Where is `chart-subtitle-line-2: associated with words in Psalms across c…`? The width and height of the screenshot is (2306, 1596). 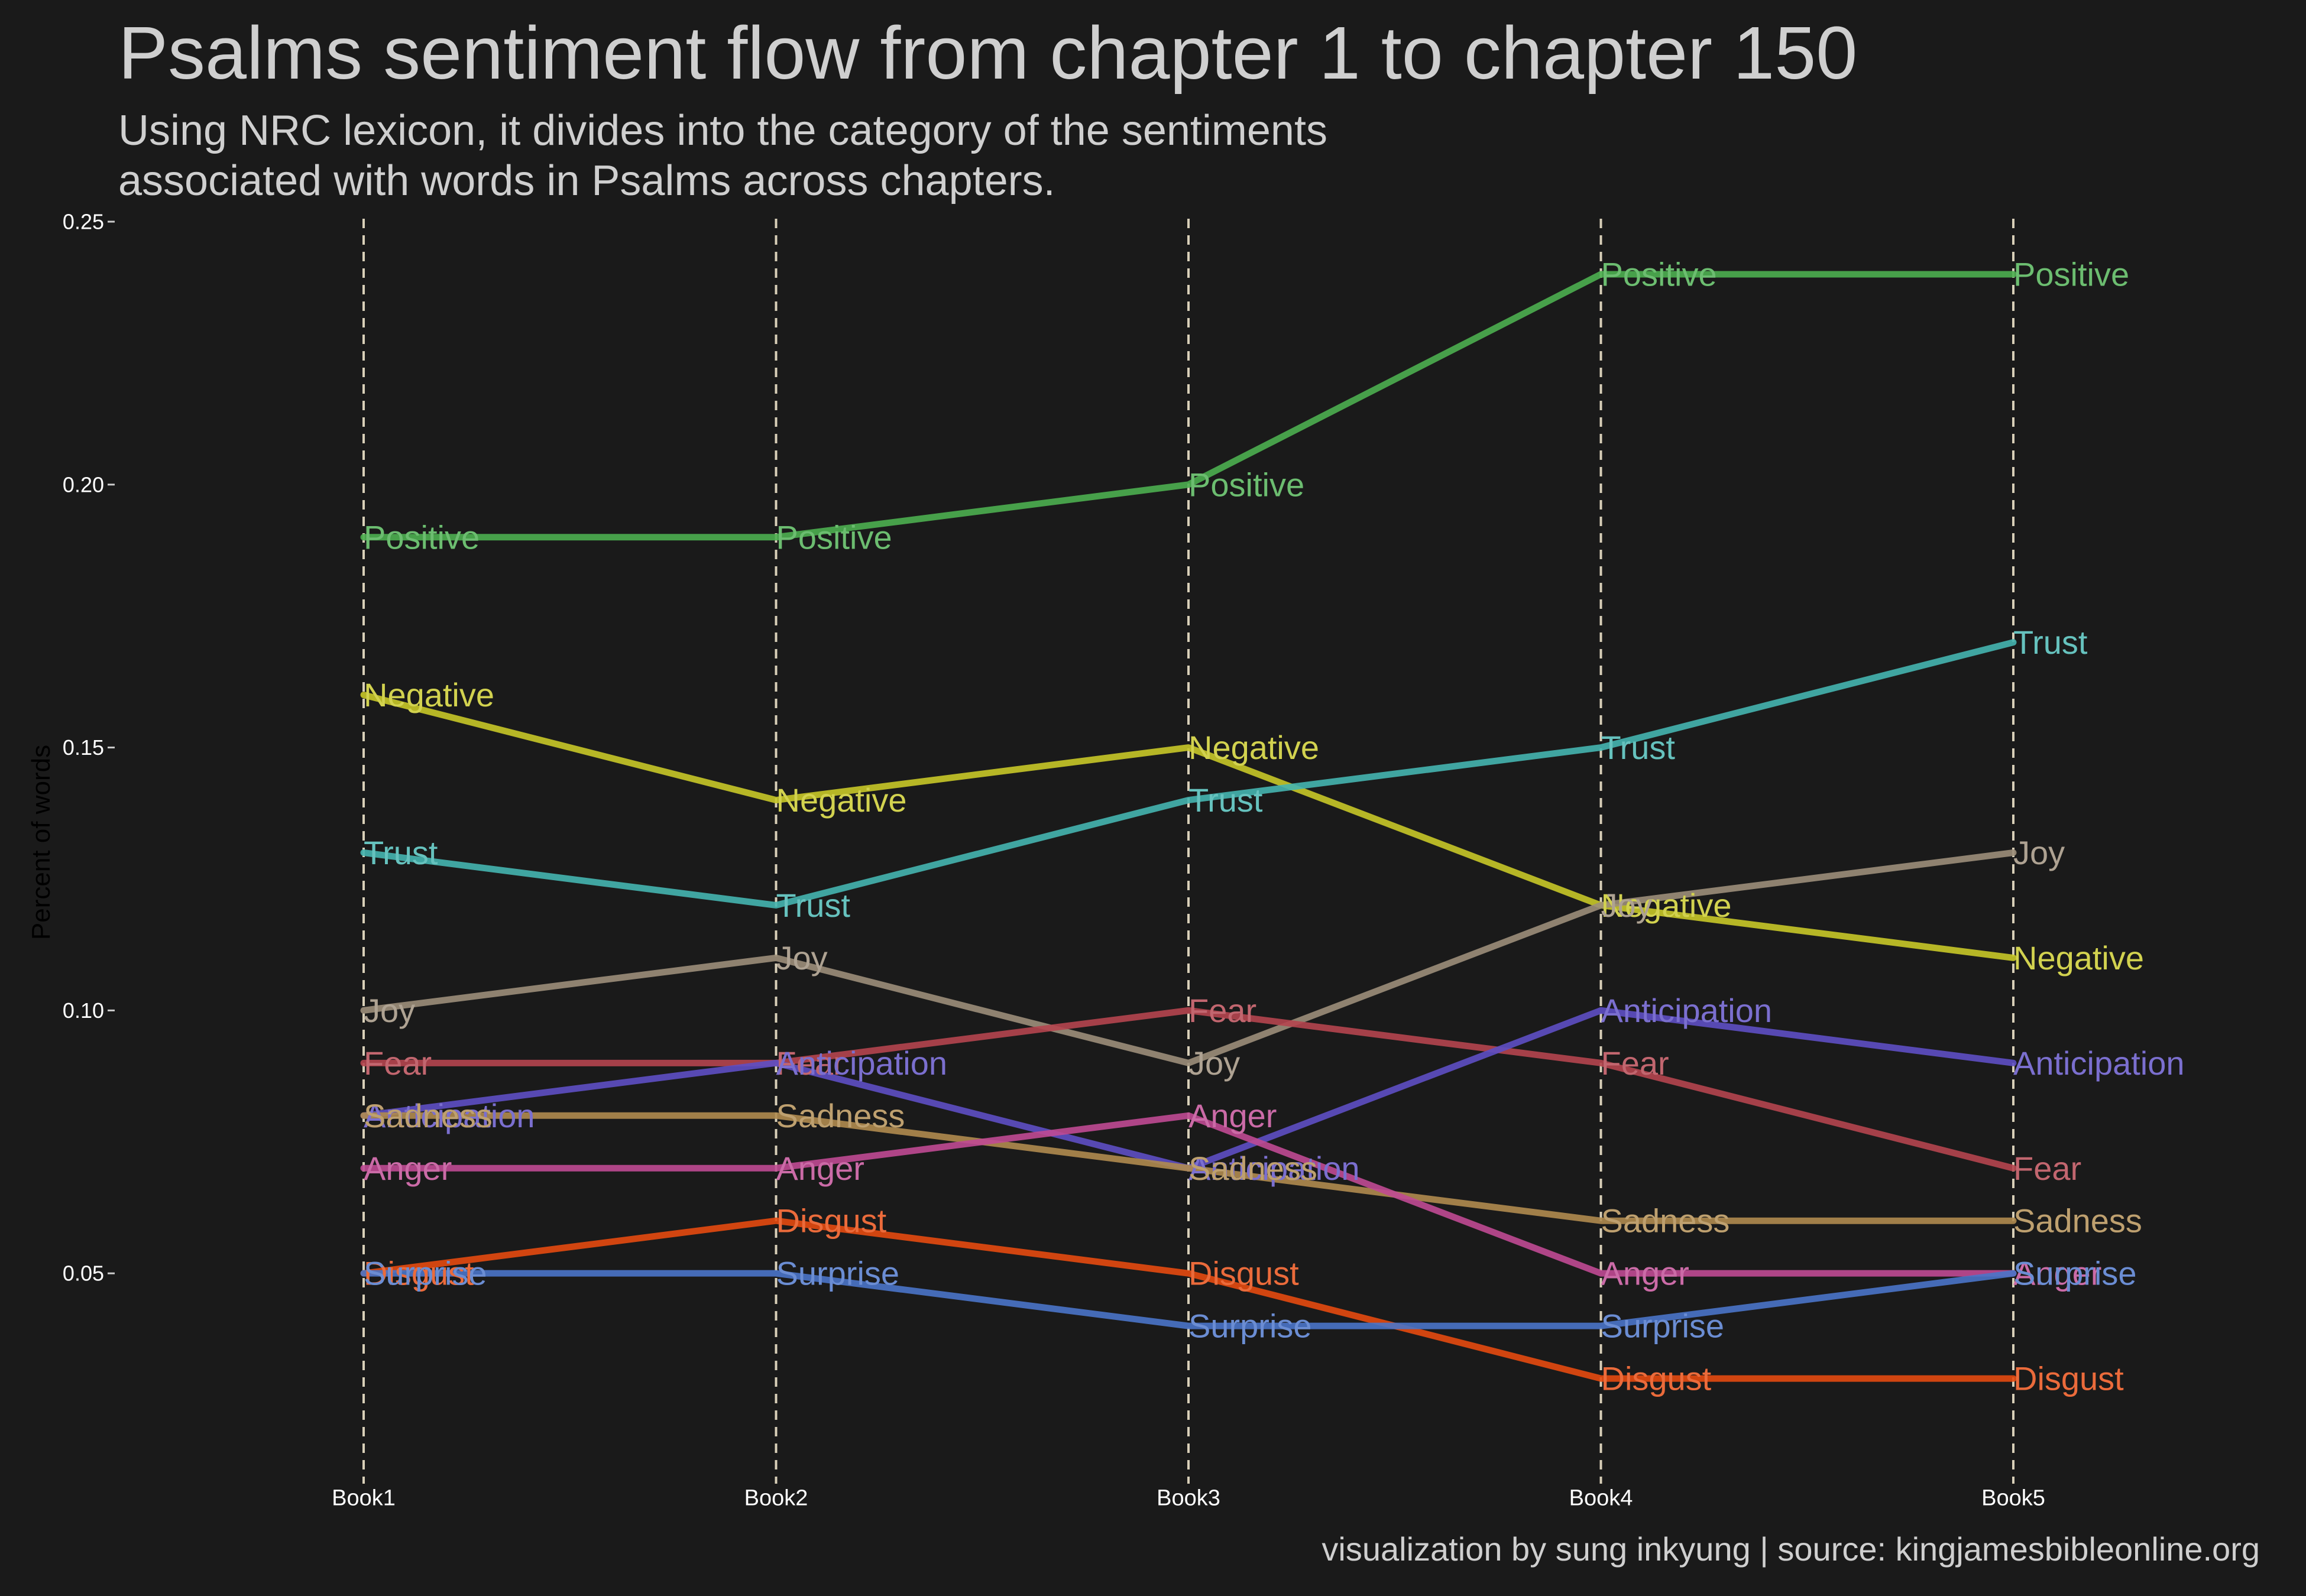 chart-subtitle-line-2: associated with words in Psalms across c… is located at coordinates (586, 181).